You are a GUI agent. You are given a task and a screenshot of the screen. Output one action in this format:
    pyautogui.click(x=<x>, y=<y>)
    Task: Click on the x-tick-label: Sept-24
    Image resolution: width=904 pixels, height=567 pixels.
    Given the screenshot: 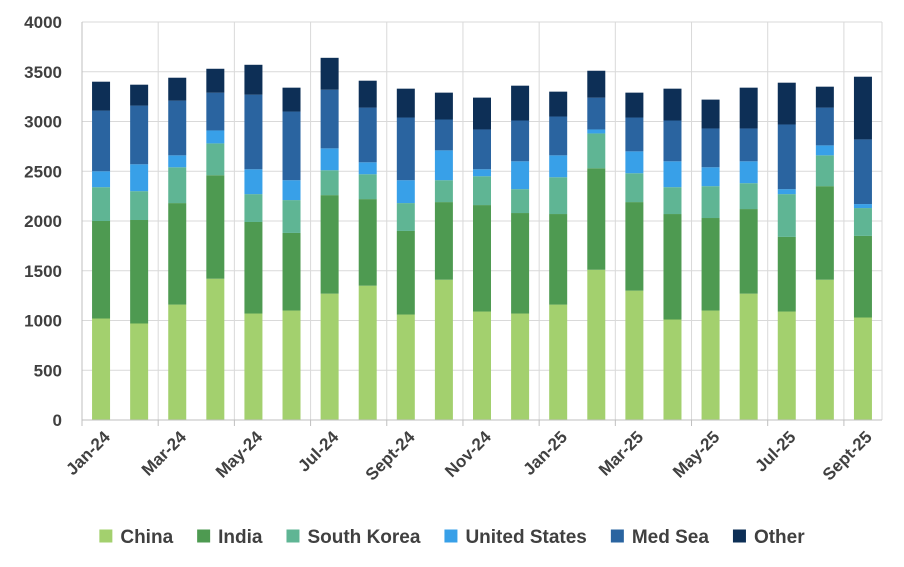 What is the action you would take?
    pyautogui.click(x=390, y=455)
    